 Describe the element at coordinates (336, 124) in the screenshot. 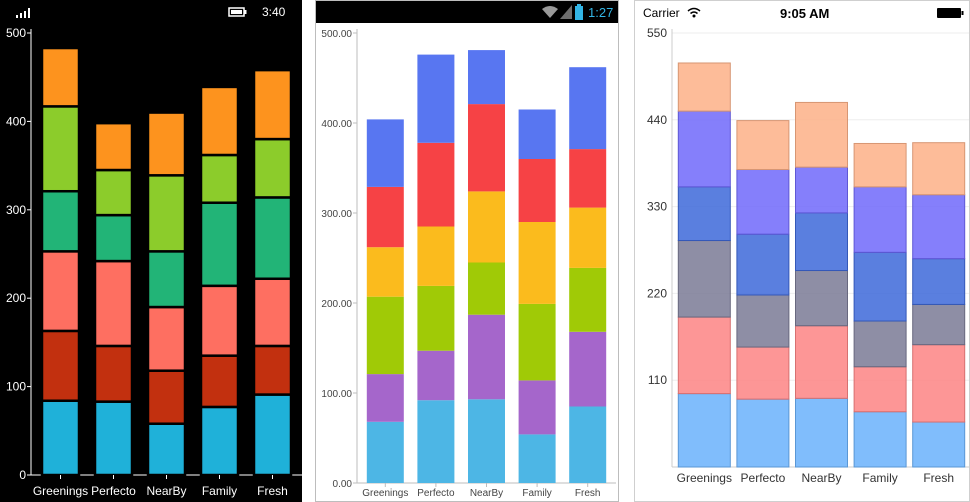

I see `y-tick-label: 400.00` at that location.